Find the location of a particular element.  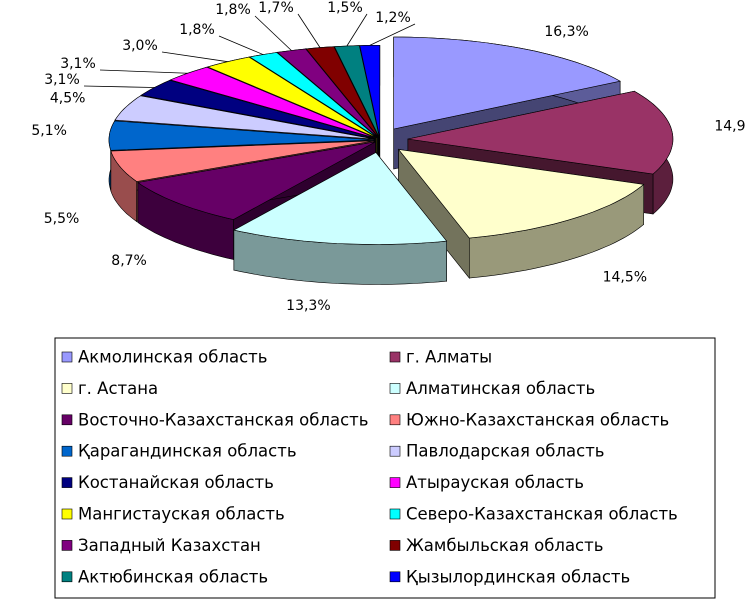

legend-label: Актюбинская область is located at coordinates (173, 576).